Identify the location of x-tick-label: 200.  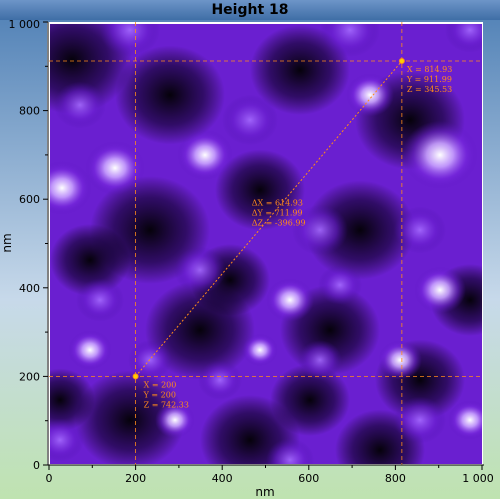
(135, 478).